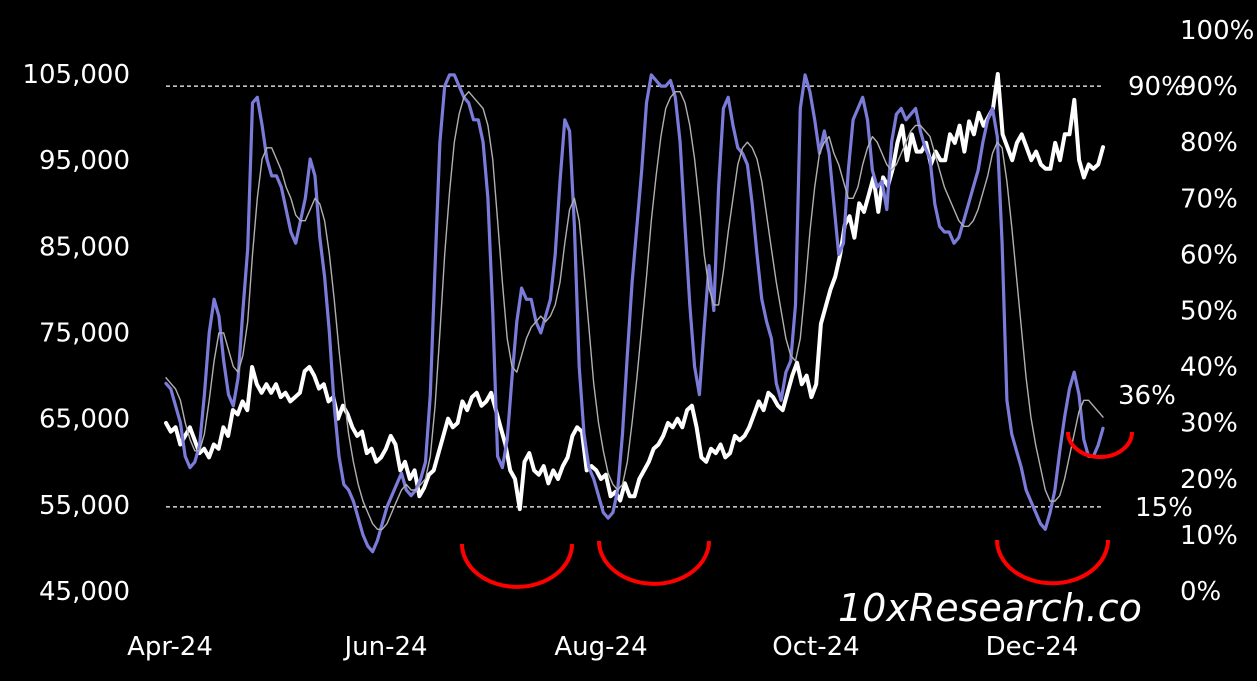  Describe the element at coordinates (990, 608) in the screenshot. I see `watermark: 10xResearch.co` at that location.